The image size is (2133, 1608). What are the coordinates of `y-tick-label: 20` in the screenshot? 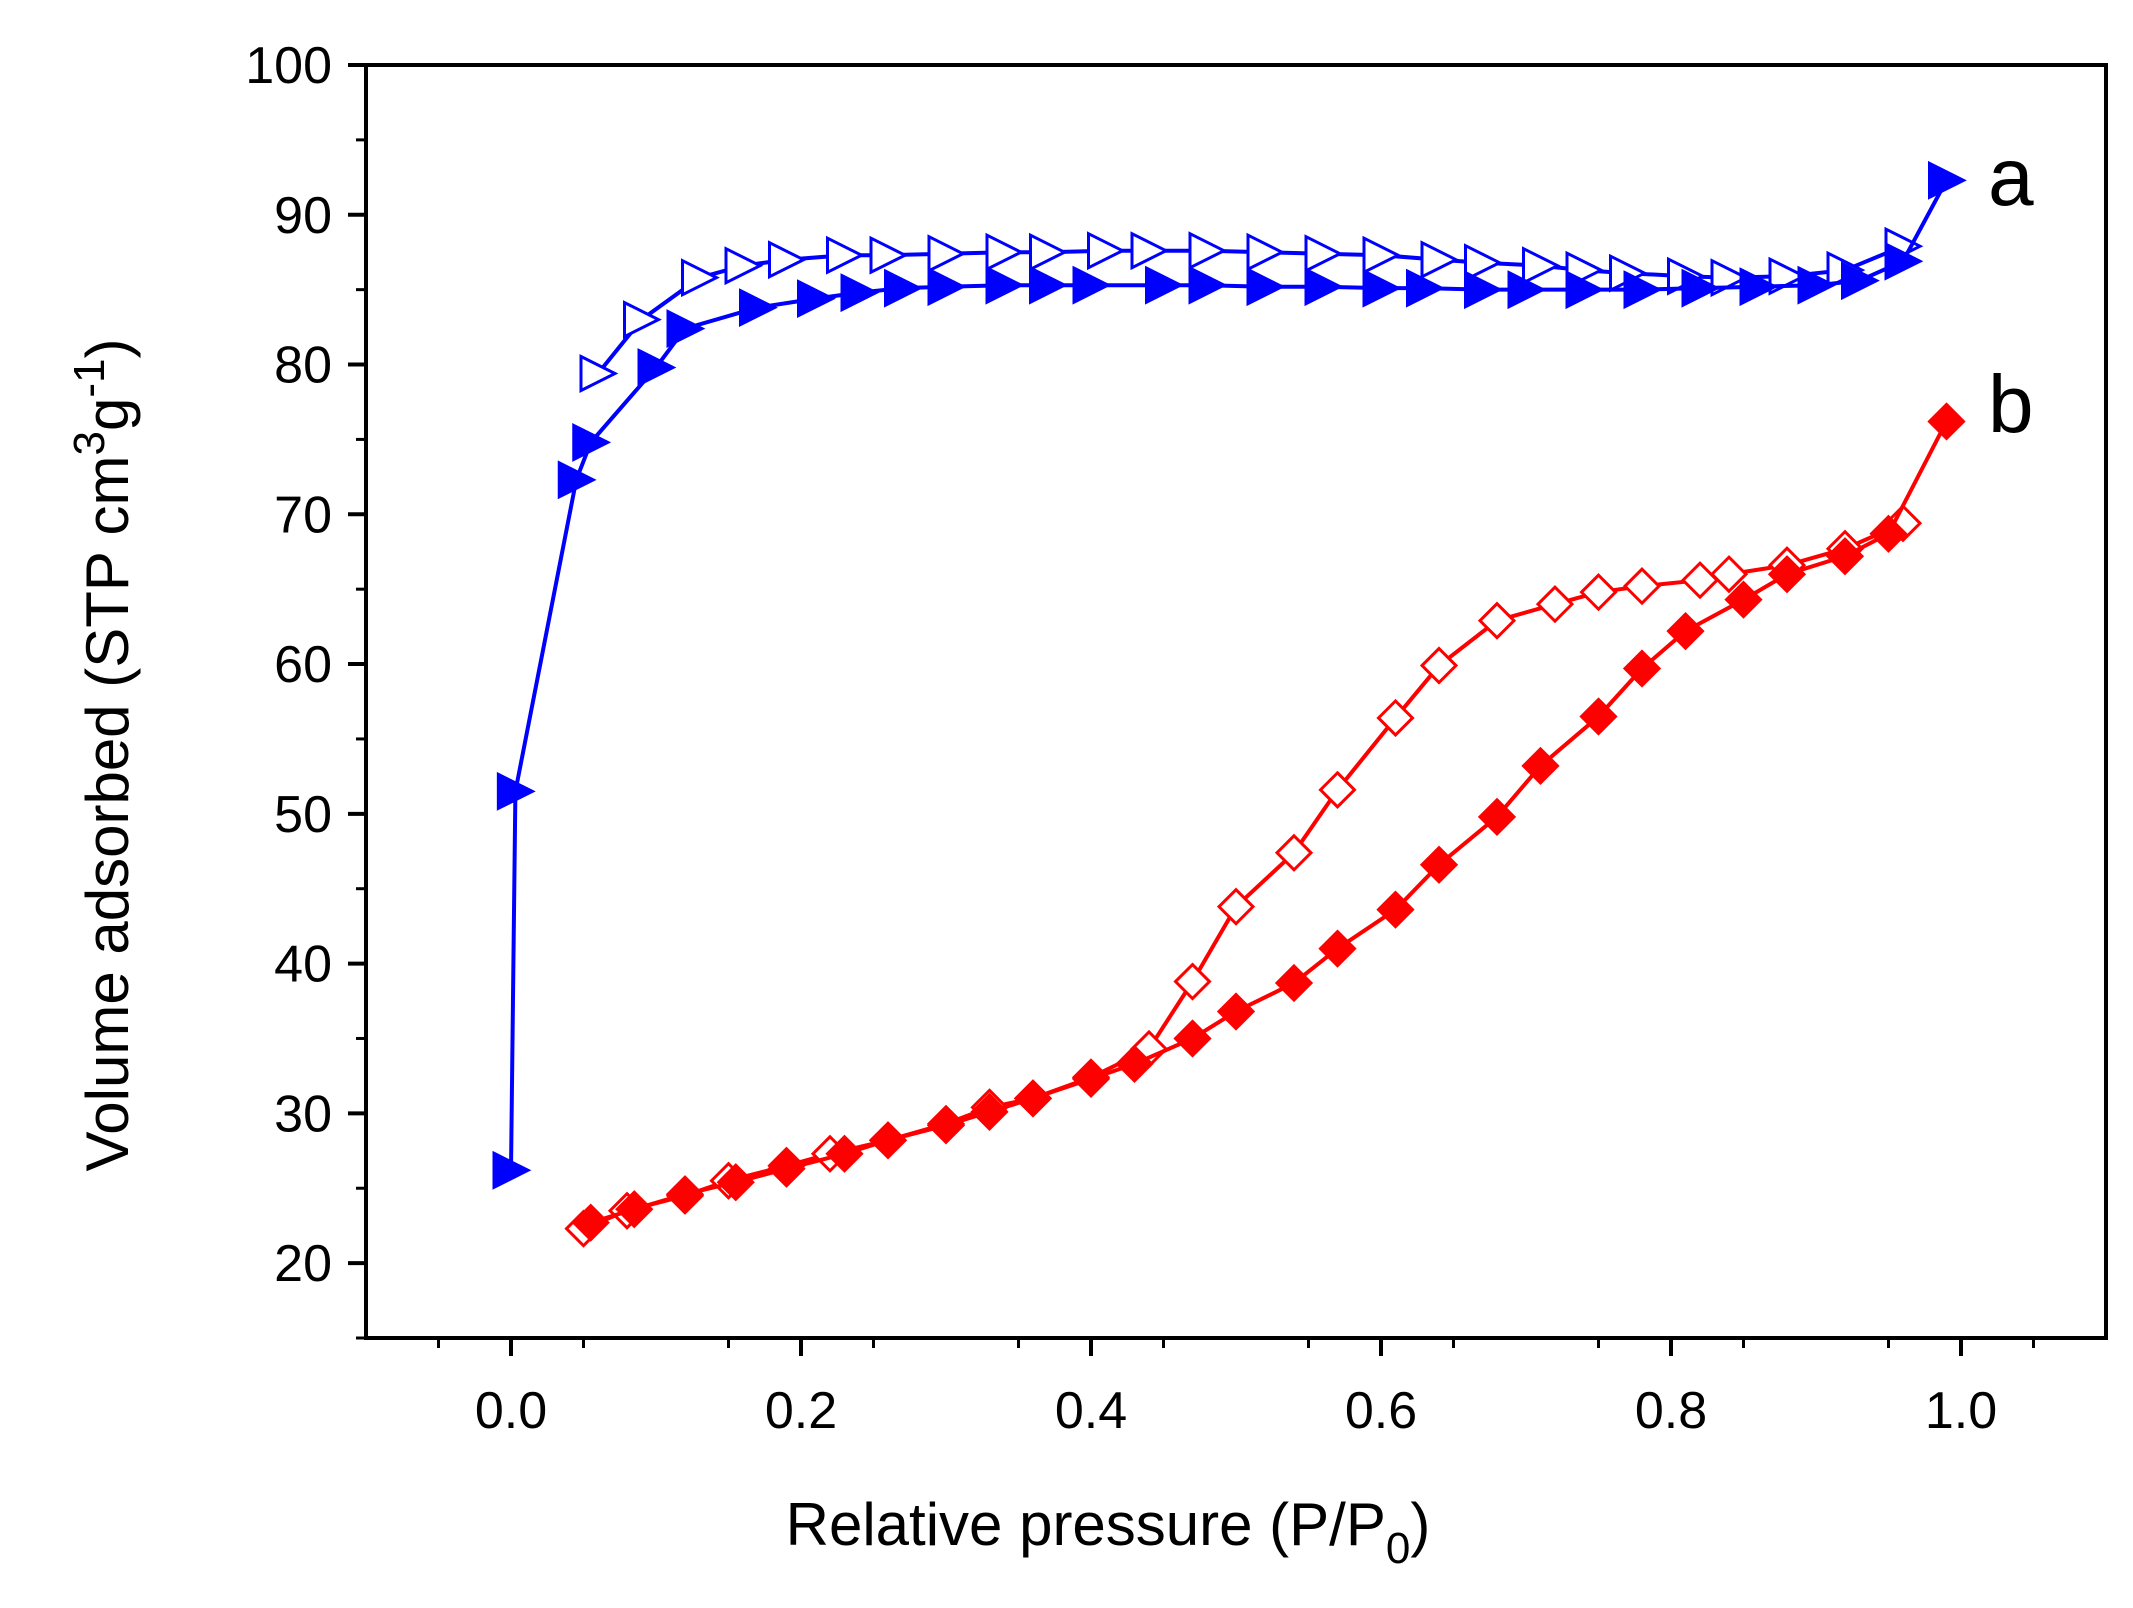 It's located at (303, 1264).